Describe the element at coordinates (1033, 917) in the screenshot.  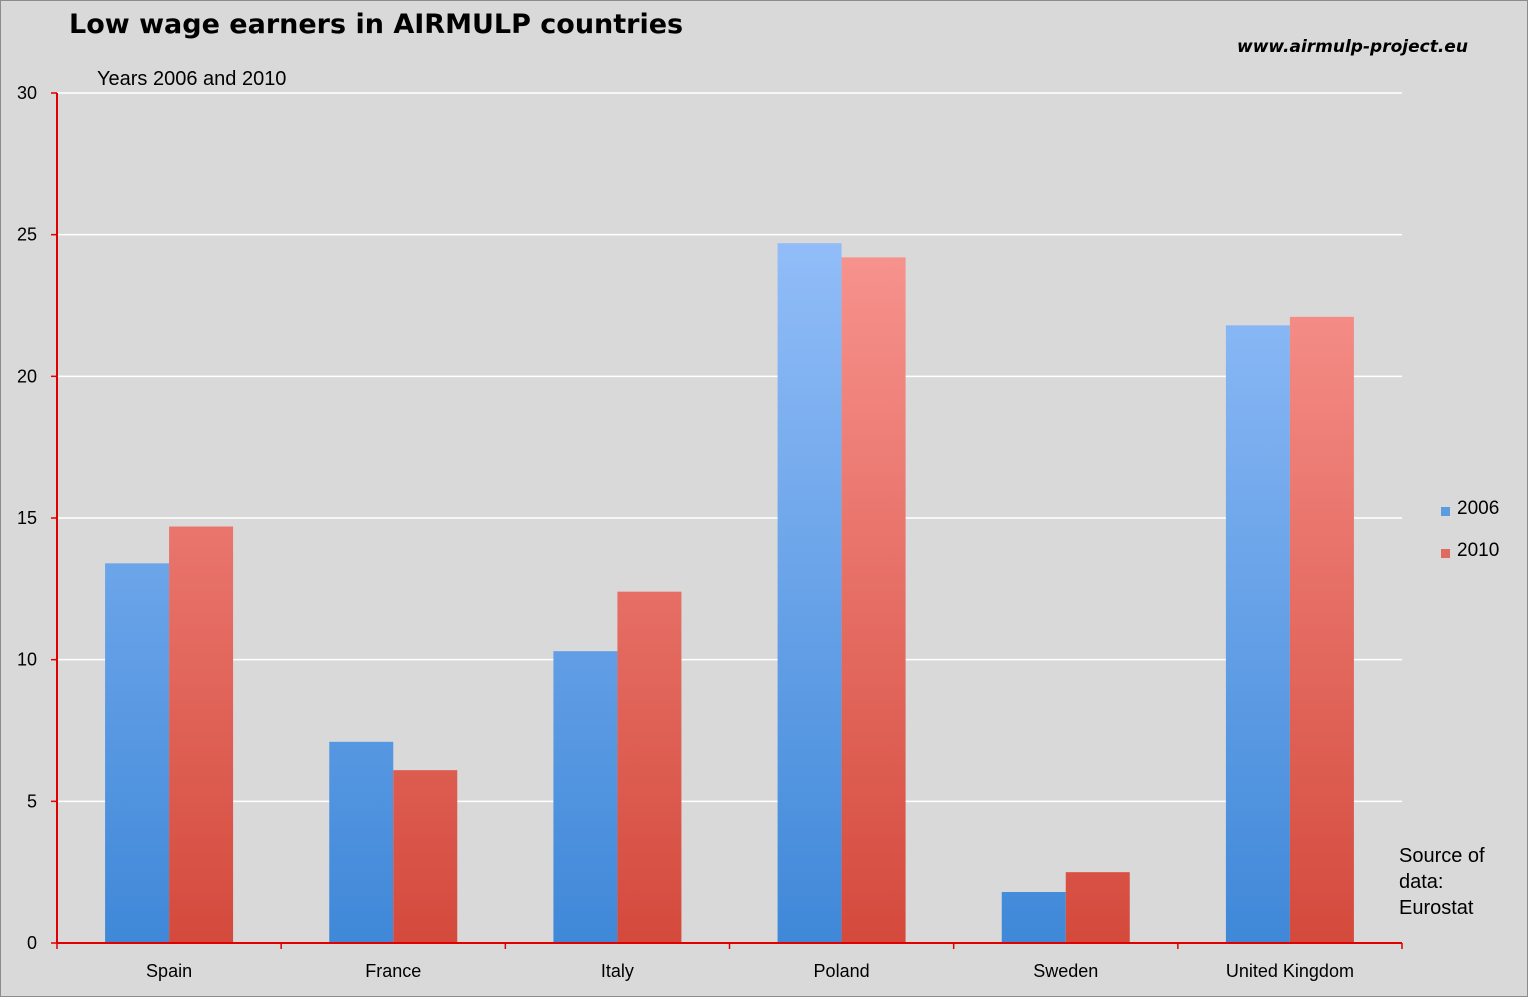
I see `bar-2006-sweden` at that location.